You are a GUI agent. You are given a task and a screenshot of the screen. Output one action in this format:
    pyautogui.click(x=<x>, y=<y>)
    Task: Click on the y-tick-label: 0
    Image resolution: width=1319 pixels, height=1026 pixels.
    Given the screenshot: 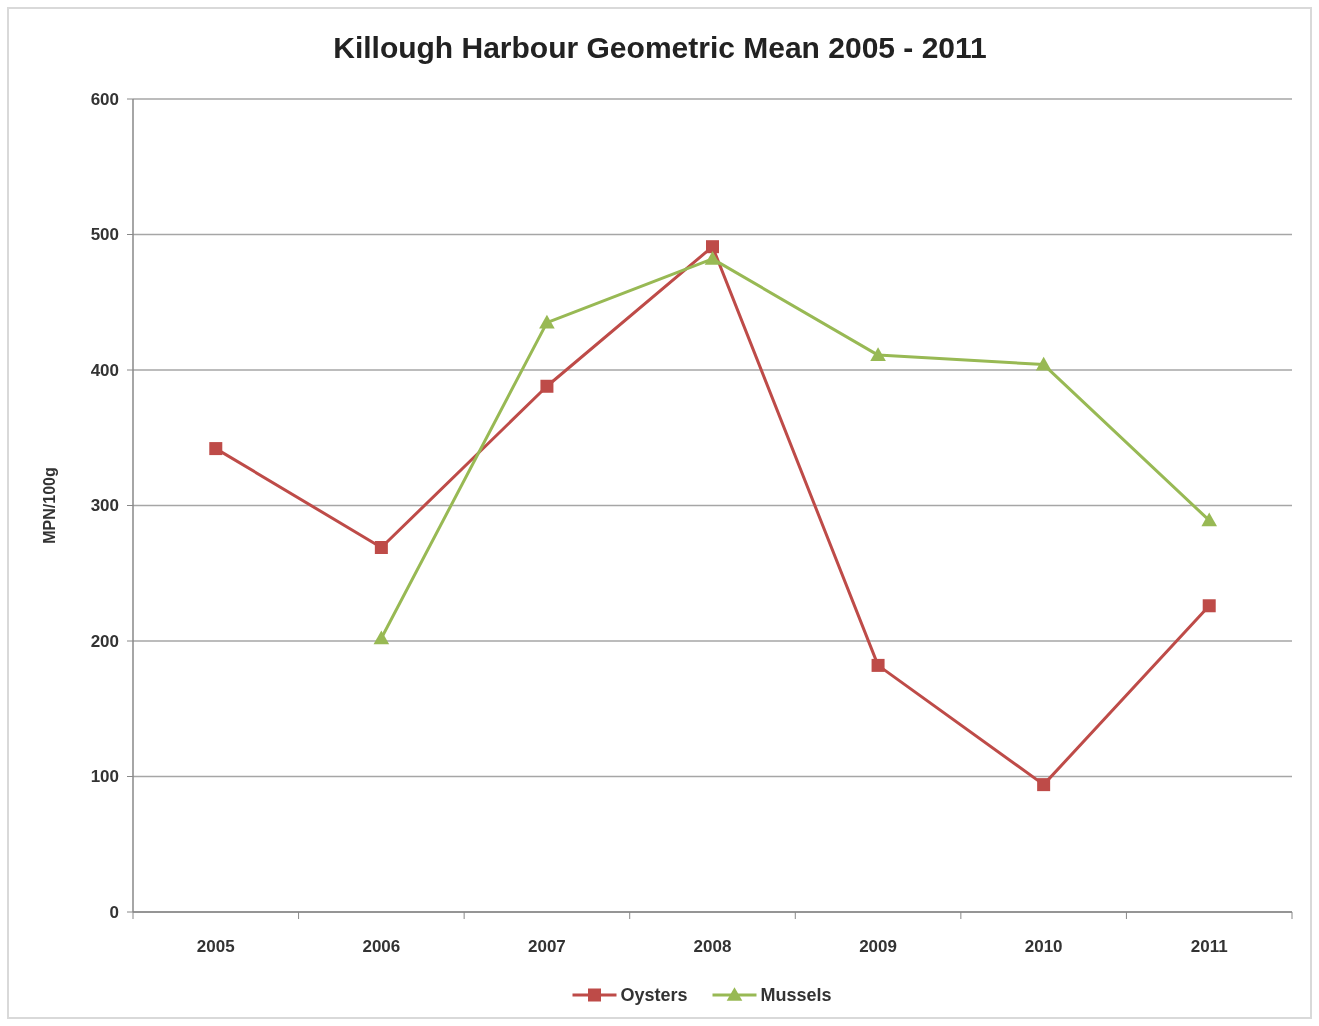 What is the action you would take?
    pyautogui.click(x=114, y=912)
    